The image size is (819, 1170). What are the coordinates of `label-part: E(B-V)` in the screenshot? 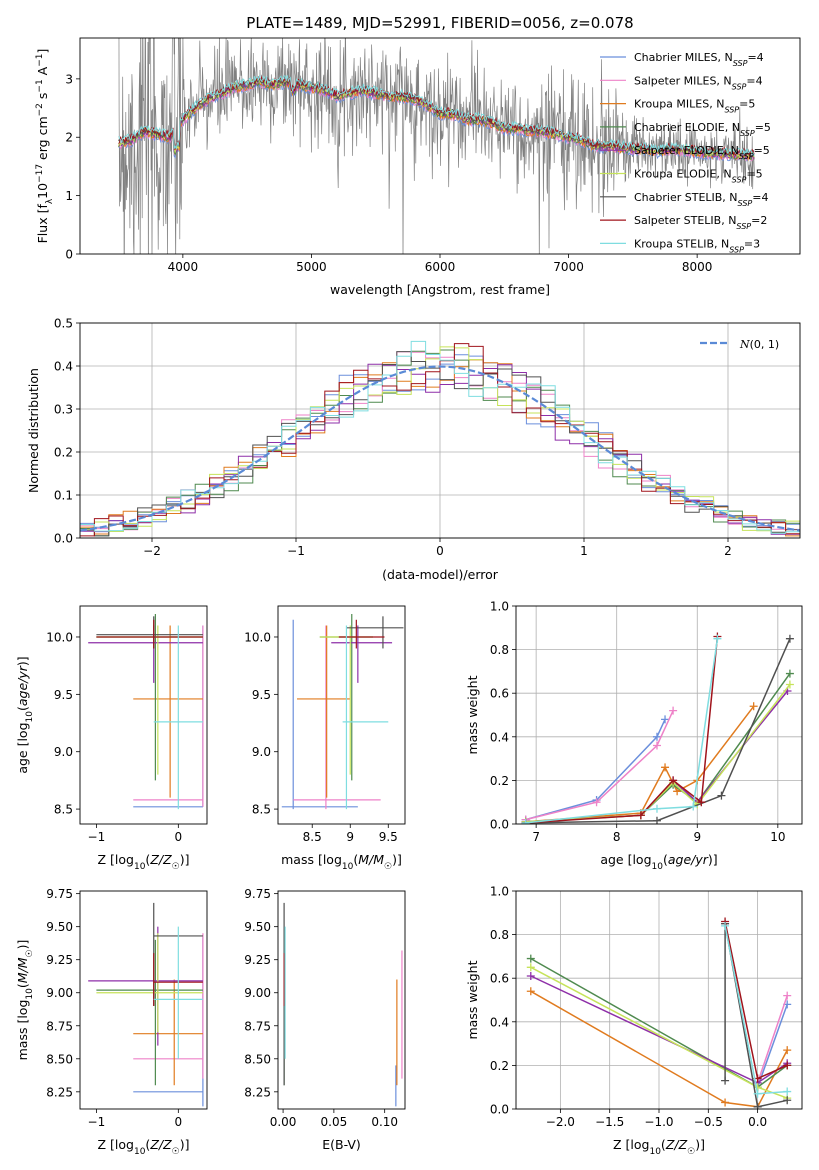 It's located at (341, 1144).